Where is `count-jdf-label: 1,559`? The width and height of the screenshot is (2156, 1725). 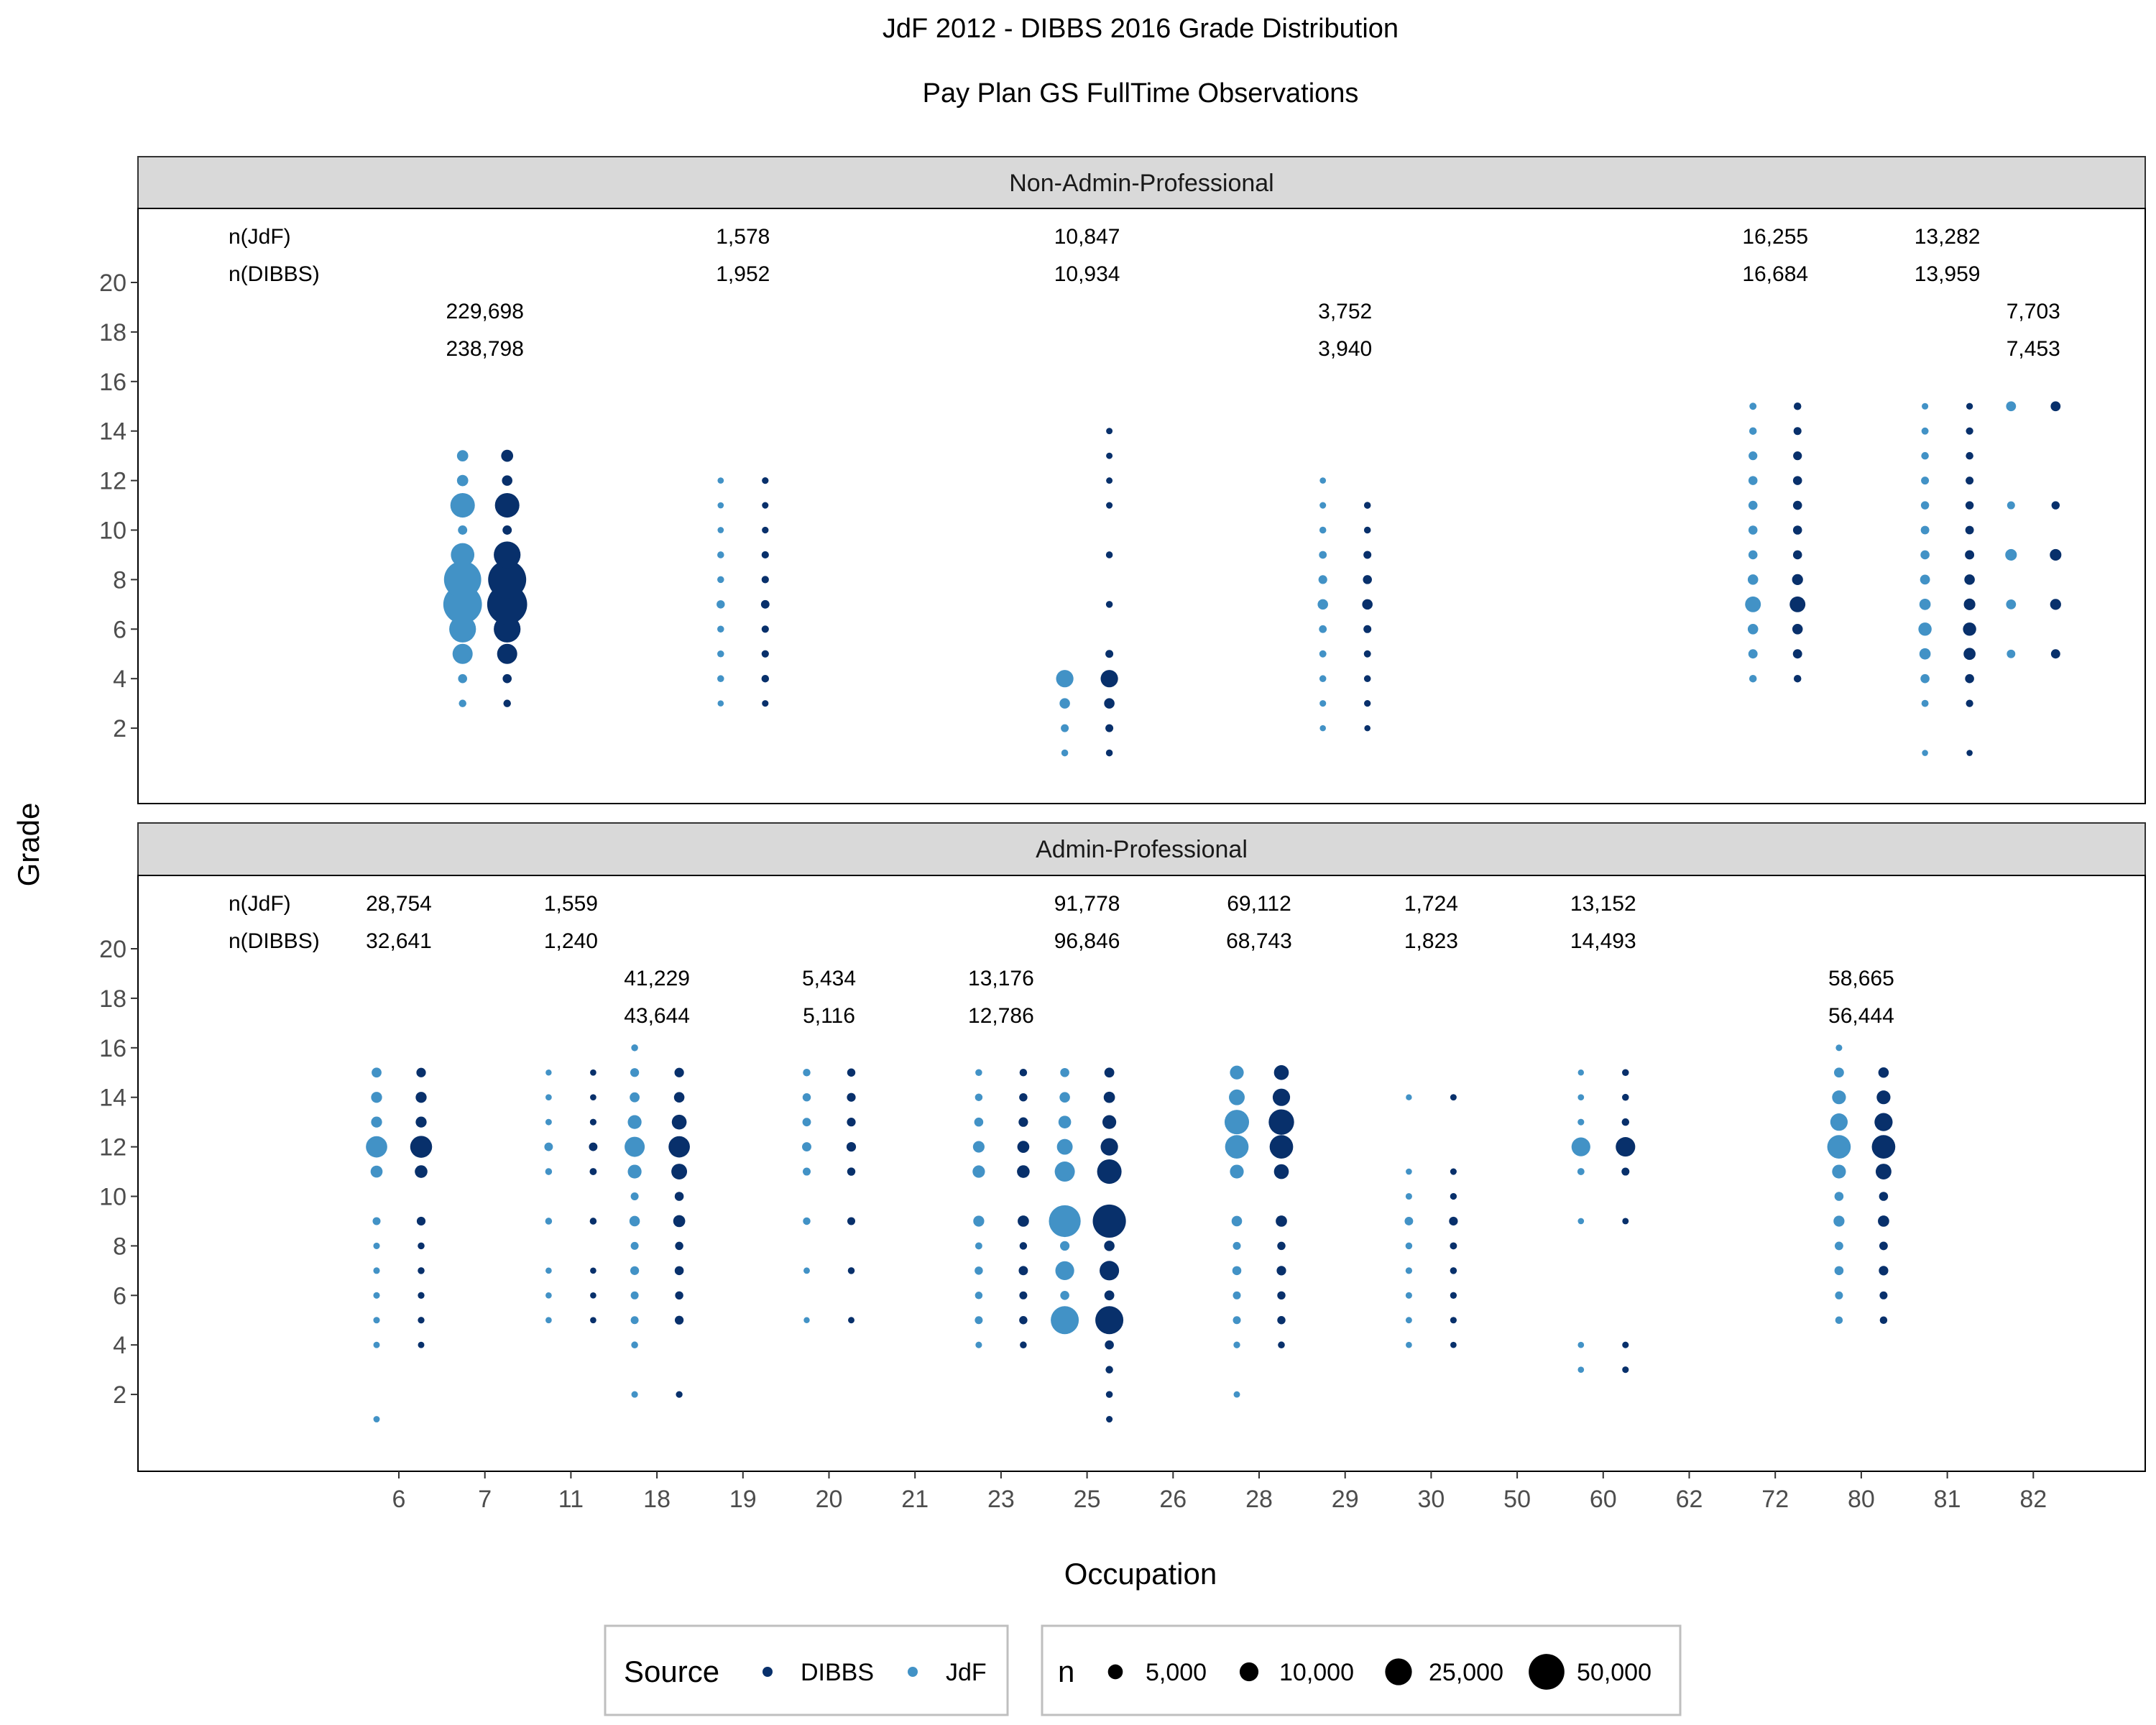
count-jdf-label: 1,559 is located at coordinates (571, 904).